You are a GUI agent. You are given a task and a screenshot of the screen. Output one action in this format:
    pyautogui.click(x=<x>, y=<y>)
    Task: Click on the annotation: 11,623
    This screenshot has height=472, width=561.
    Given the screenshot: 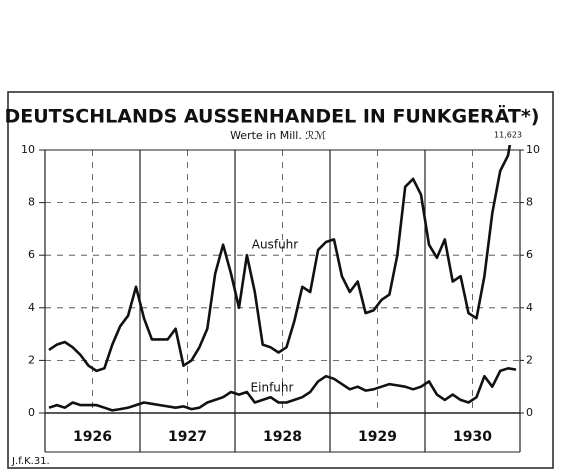 What is the action you would take?
    pyautogui.click(x=508, y=135)
    